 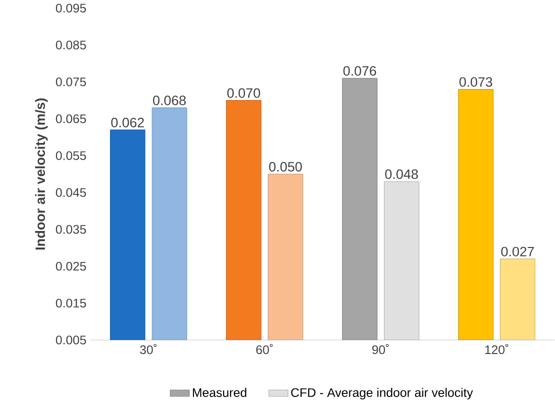 I want to click on data-label: 0.027, so click(x=517, y=251).